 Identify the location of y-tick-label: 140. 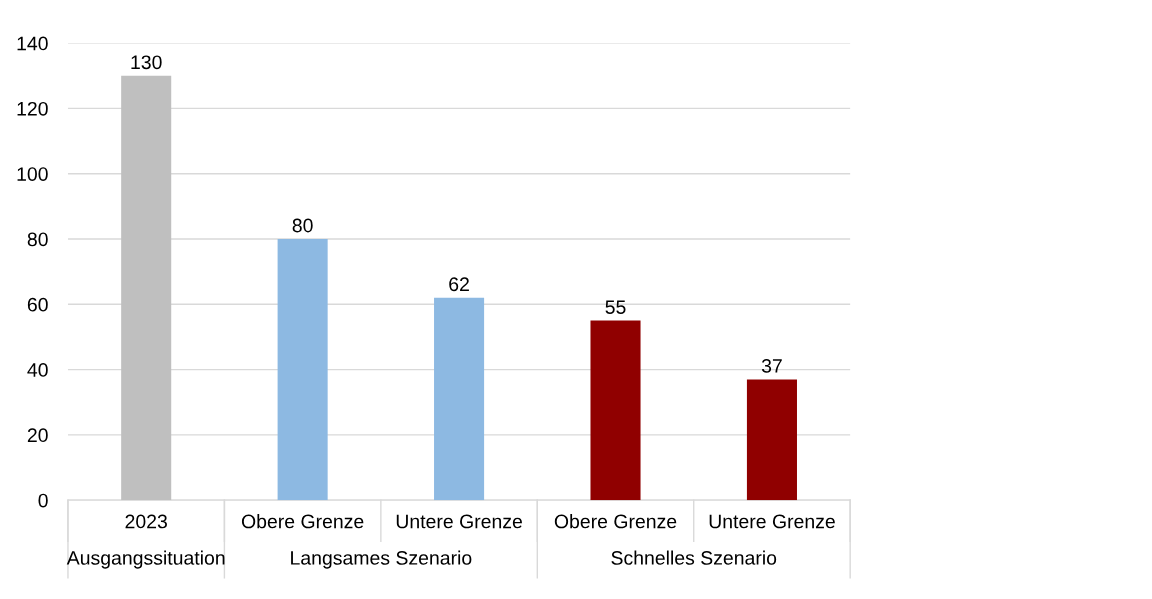
(32, 43).